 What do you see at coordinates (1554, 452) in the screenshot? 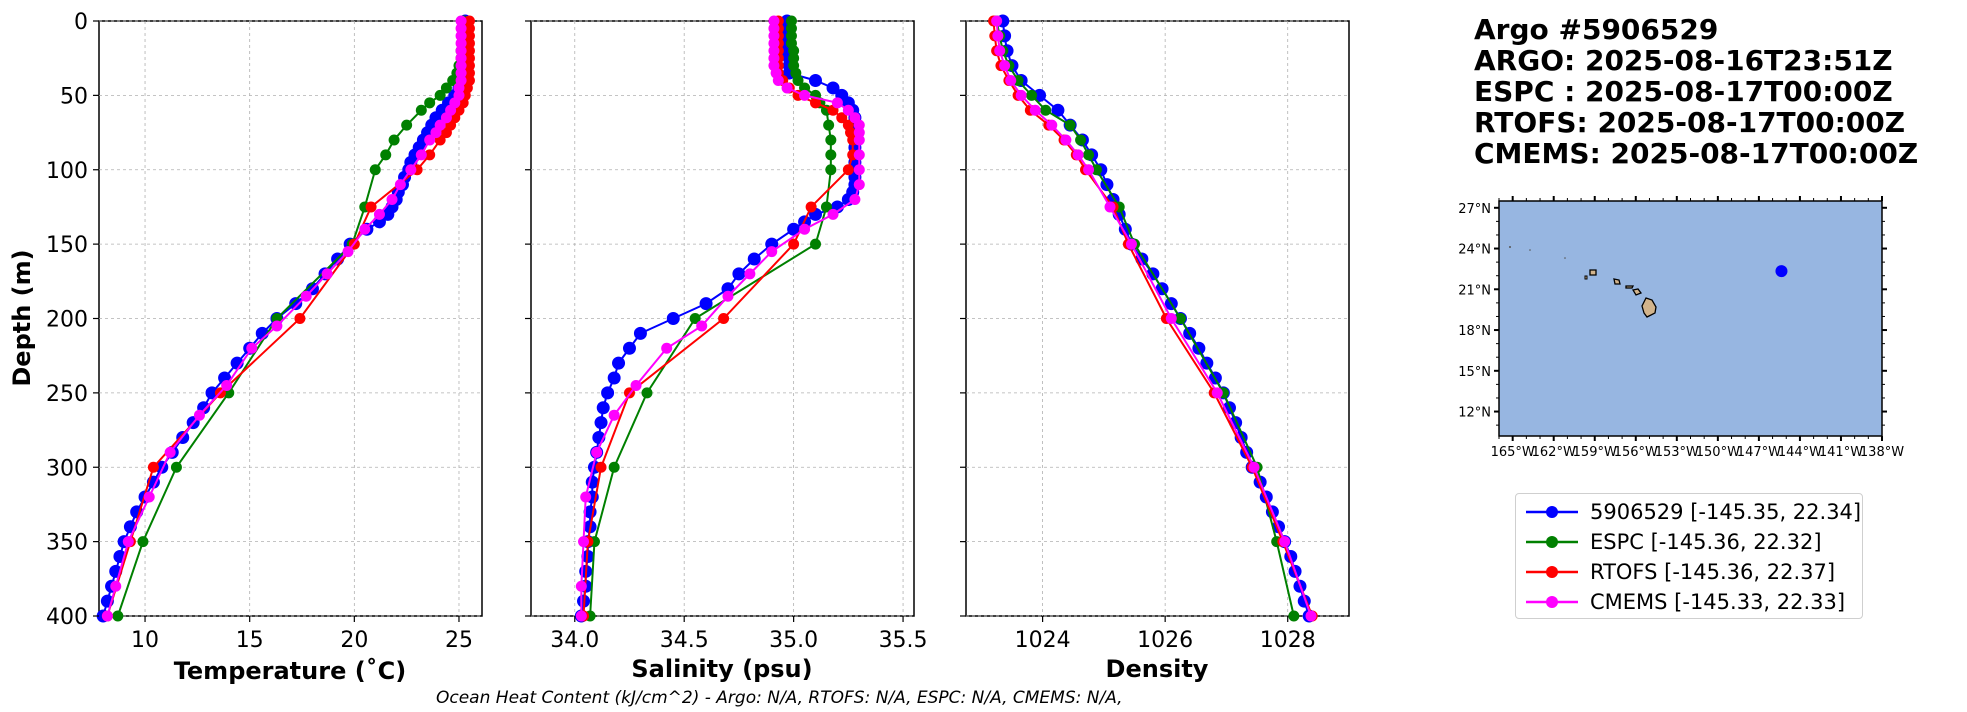
I see `map-lon-label: 162°W` at bounding box center [1554, 452].